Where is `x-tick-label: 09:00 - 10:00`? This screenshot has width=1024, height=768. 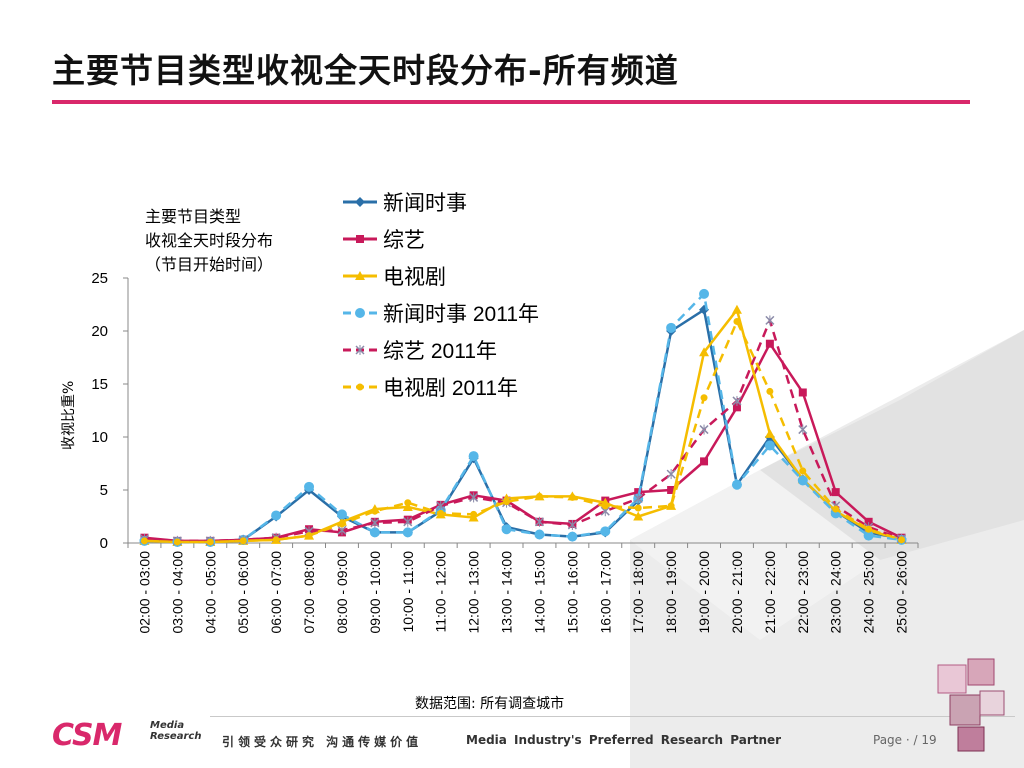
x-tick-label: 09:00 - 10:00 is located at coordinates (375, 592).